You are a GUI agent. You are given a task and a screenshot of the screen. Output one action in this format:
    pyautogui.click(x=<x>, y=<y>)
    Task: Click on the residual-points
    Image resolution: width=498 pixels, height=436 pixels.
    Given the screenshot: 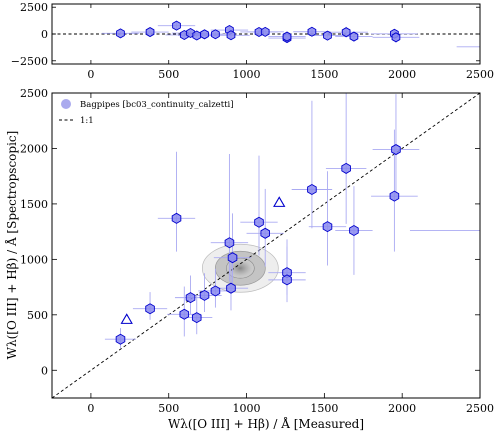 What is the action you would take?
    pyautogui.click(x=258, y=32)
    